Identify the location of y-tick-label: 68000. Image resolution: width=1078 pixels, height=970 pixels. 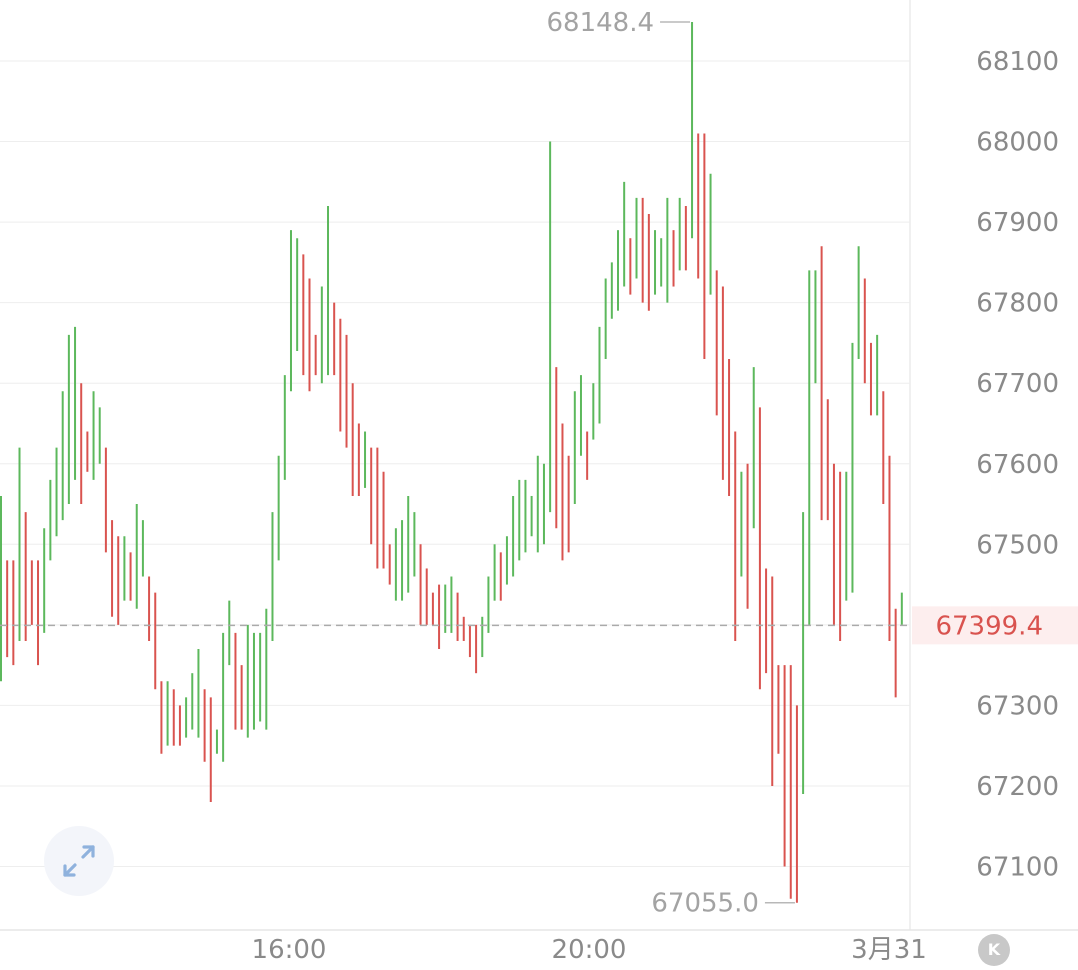
(1017, 143).